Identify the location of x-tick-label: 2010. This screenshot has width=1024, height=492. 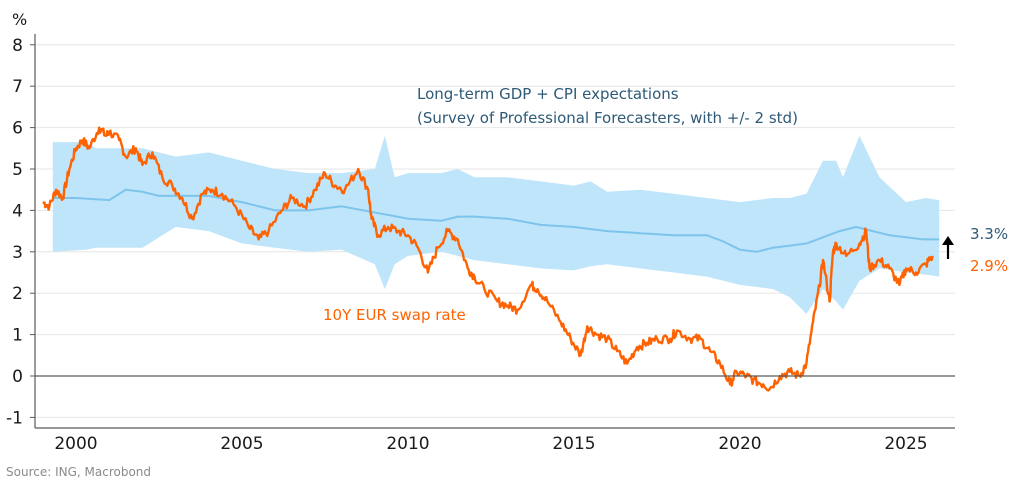
(407, 444).